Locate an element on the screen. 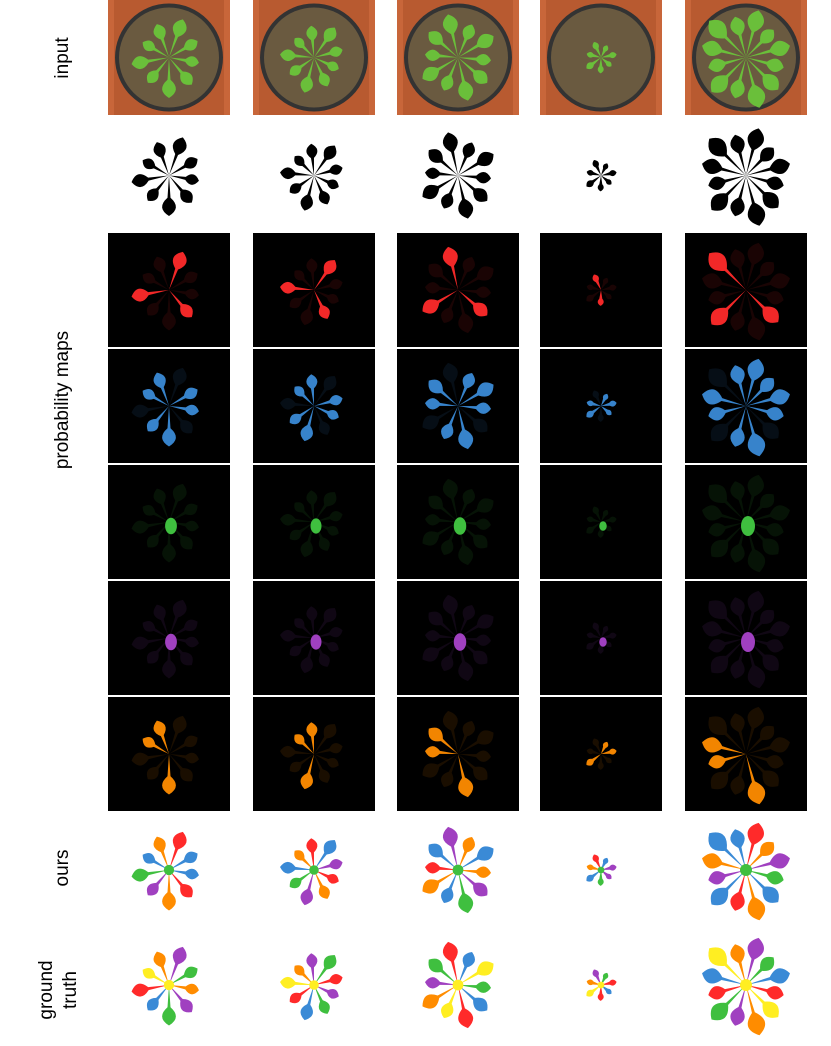 The height and width of the screenshot is (1046, 831). panel-r1-c0 is located at coordinates (169, 175).